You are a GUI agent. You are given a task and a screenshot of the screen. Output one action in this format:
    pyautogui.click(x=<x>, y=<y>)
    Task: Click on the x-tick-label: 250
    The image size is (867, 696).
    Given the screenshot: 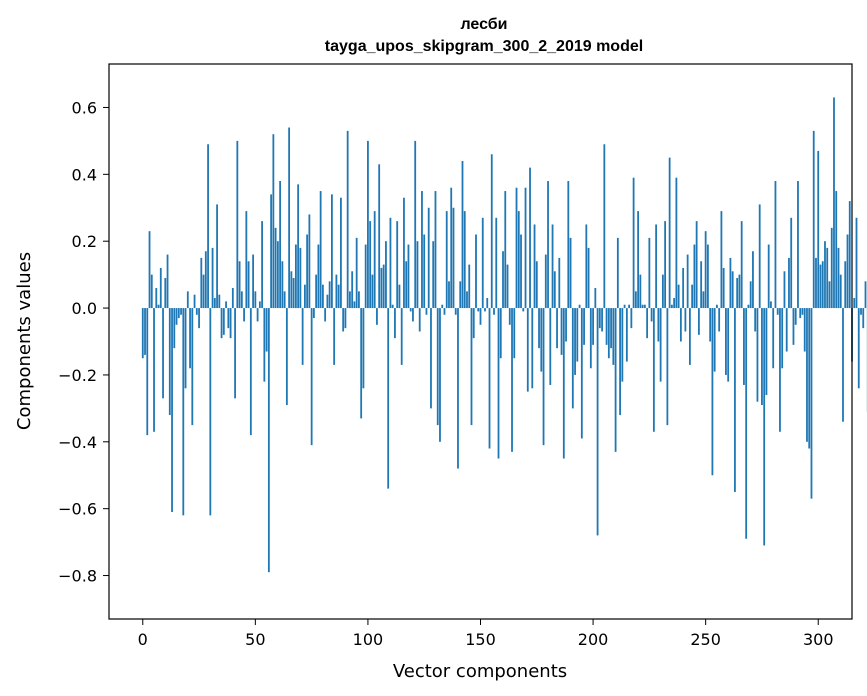 What is the action you would take?
    pyautogui.click(x=705, y=639)
    